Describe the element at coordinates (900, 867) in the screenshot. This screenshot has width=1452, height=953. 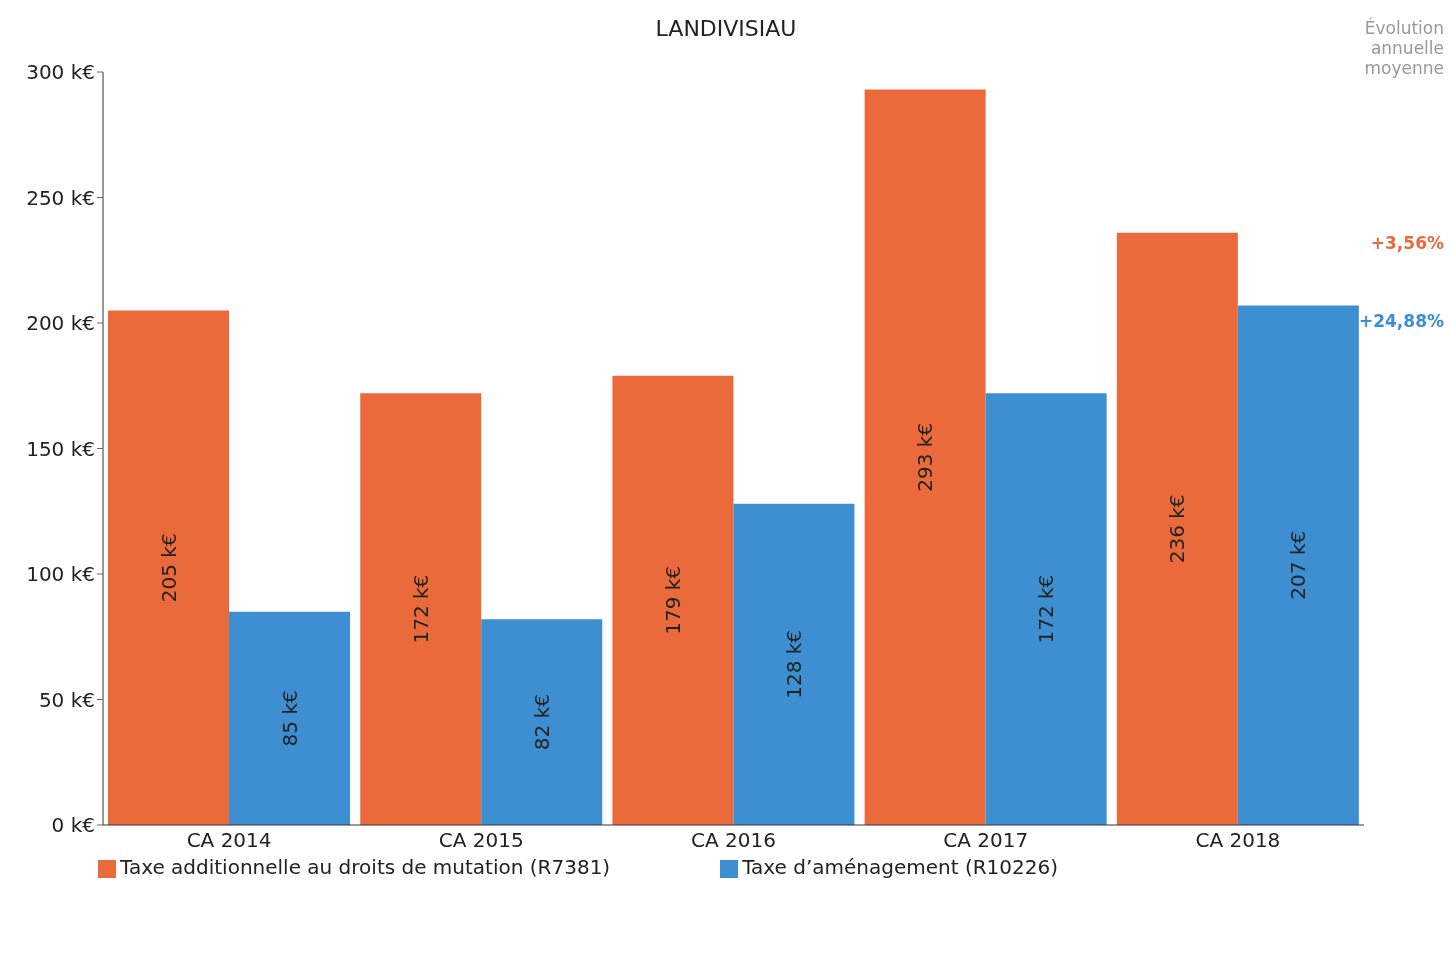
I see `legend-label: Taxe d’aménagement (R10226)` at that location.